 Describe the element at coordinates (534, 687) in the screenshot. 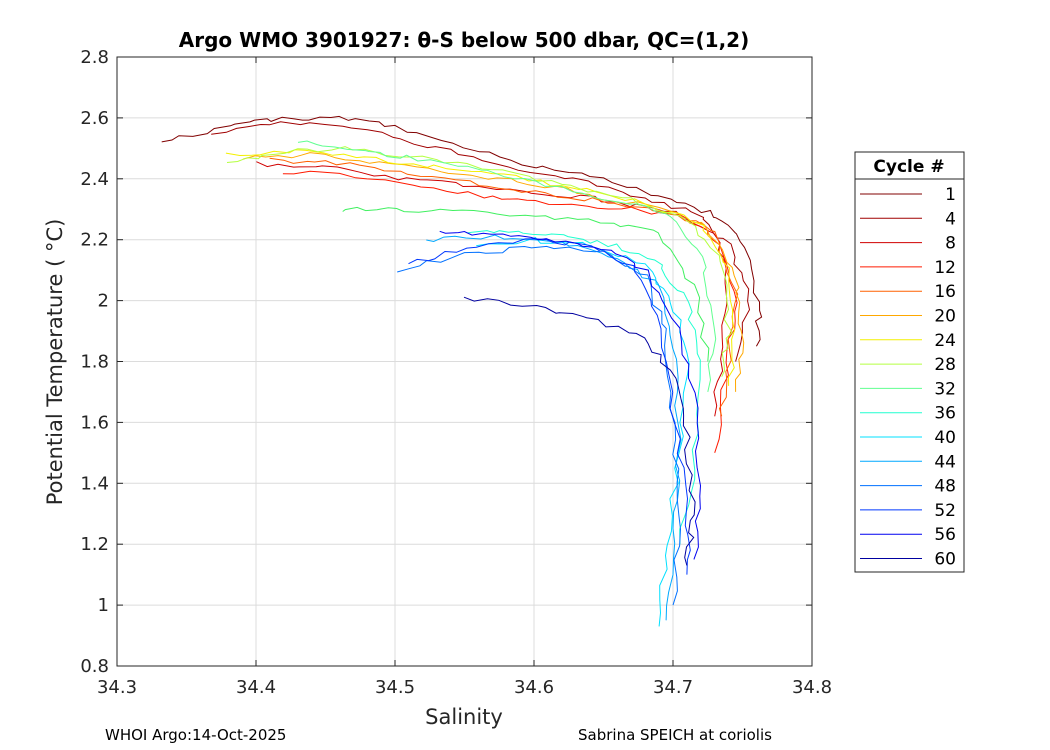

I see `x-tick-label: 34.6` at that location.